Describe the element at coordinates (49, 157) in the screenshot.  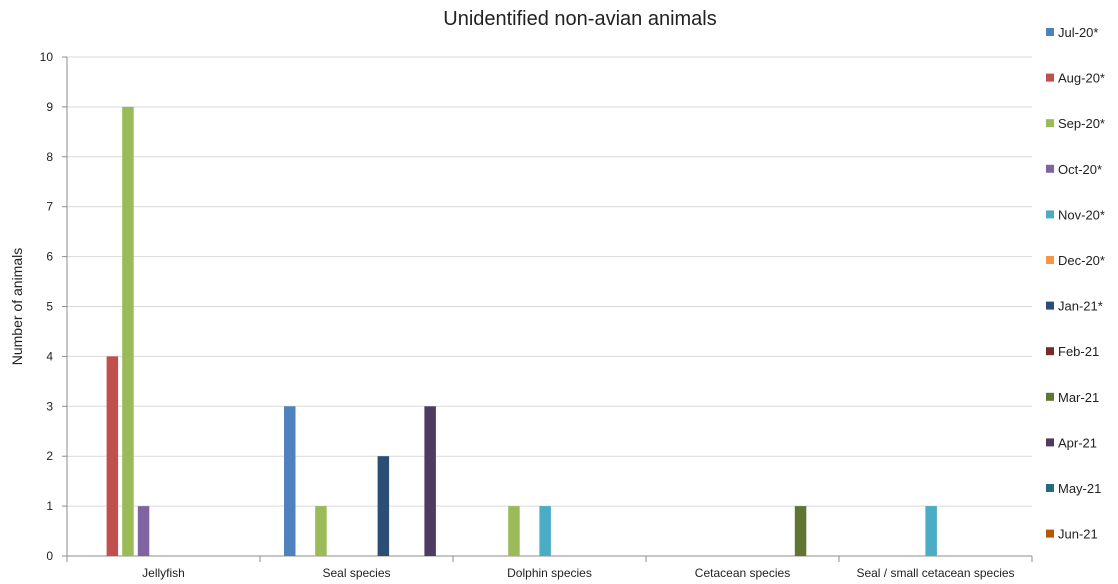
I see `y-tick-label: 8` at that location.